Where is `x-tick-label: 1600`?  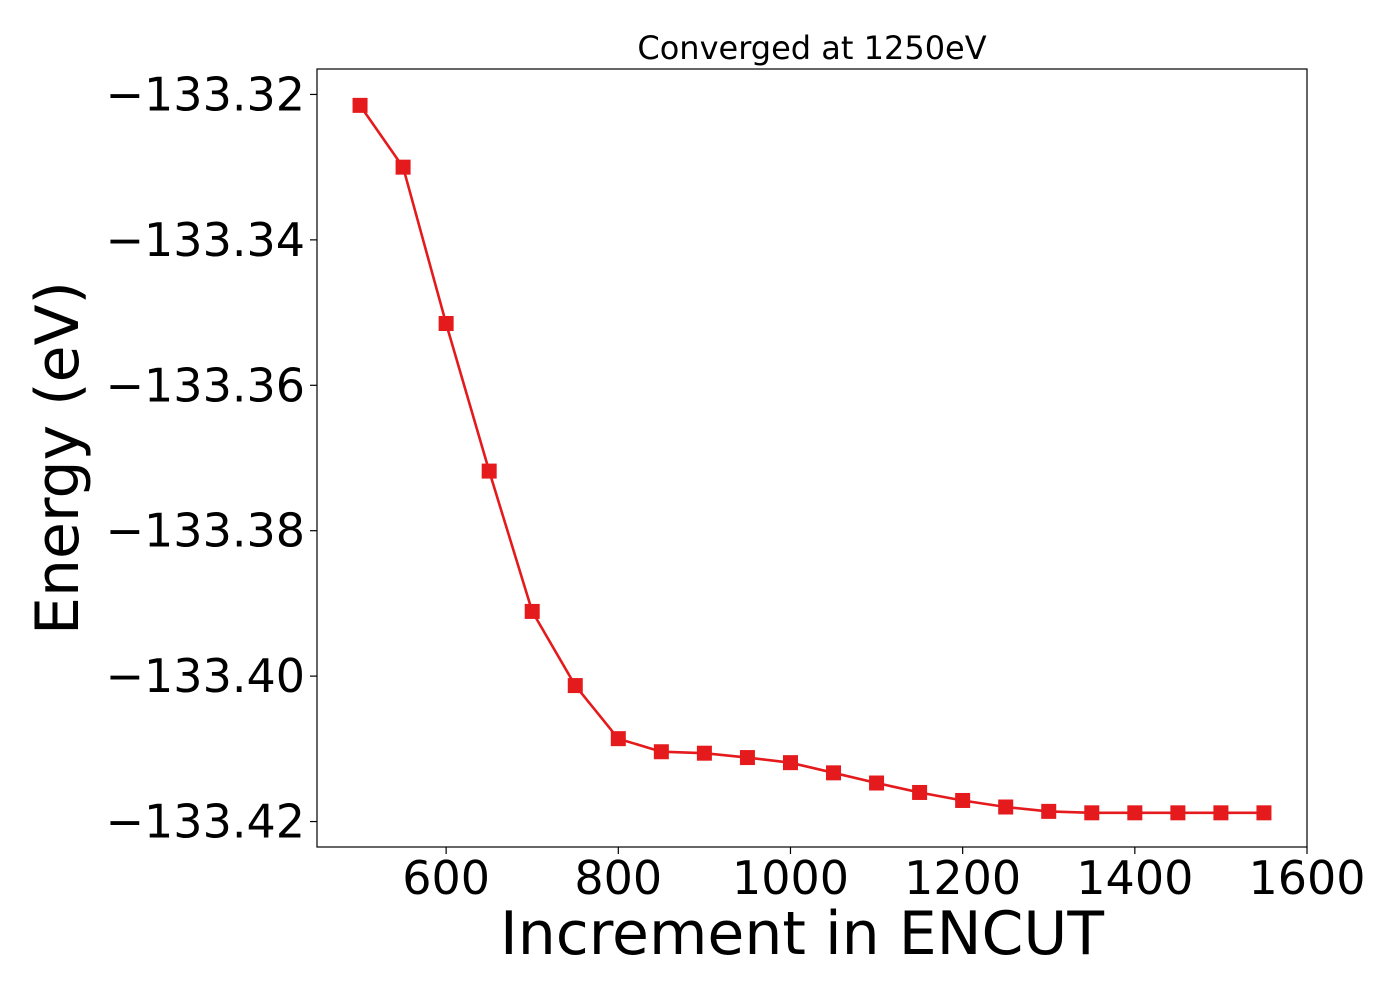 x-tick-label: 1600 is located at coordinates (1306, 878).